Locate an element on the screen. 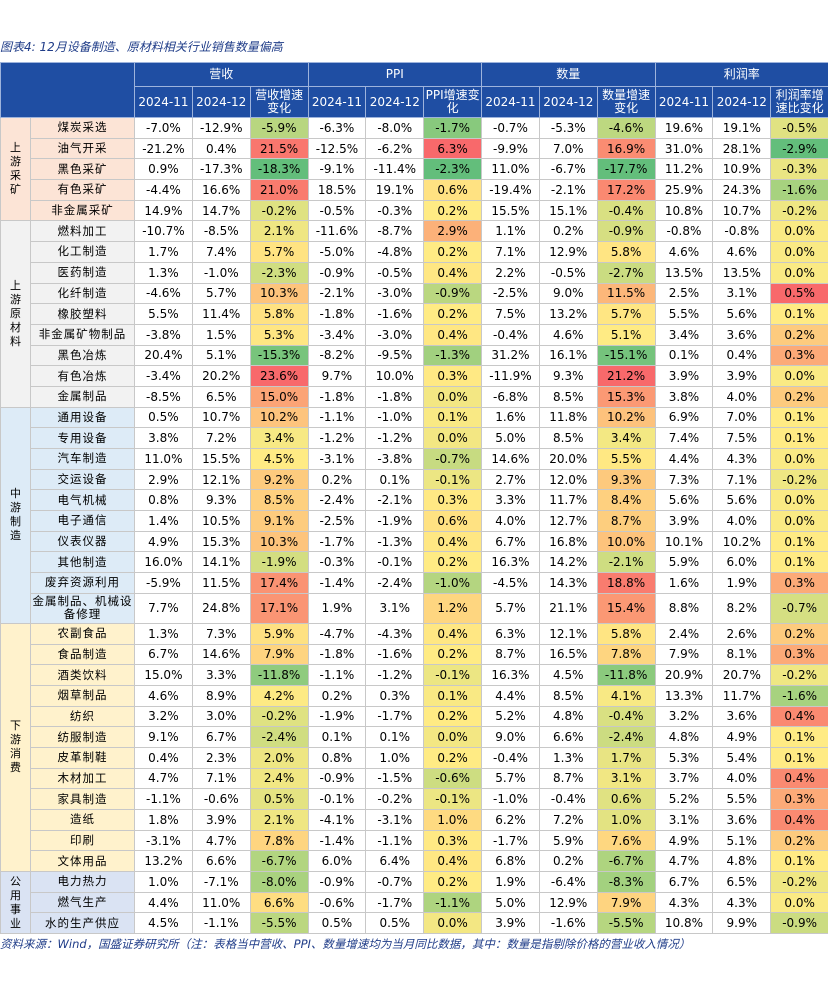 The image size is (828, 986). value-cell: -4.8% is located at coordinates (395, 252).